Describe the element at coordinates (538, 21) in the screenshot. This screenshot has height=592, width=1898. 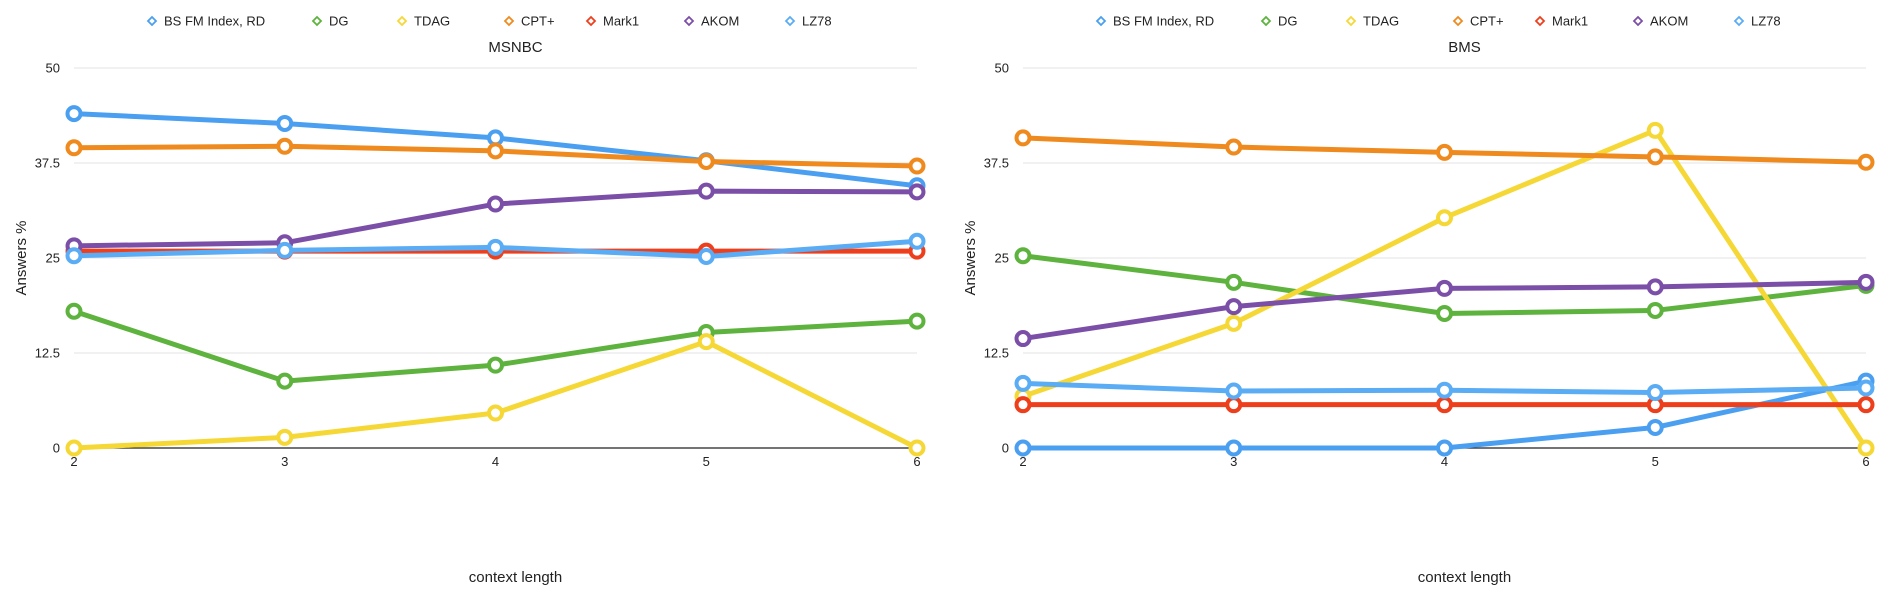
I see `legend-label: CPT+` at that location.